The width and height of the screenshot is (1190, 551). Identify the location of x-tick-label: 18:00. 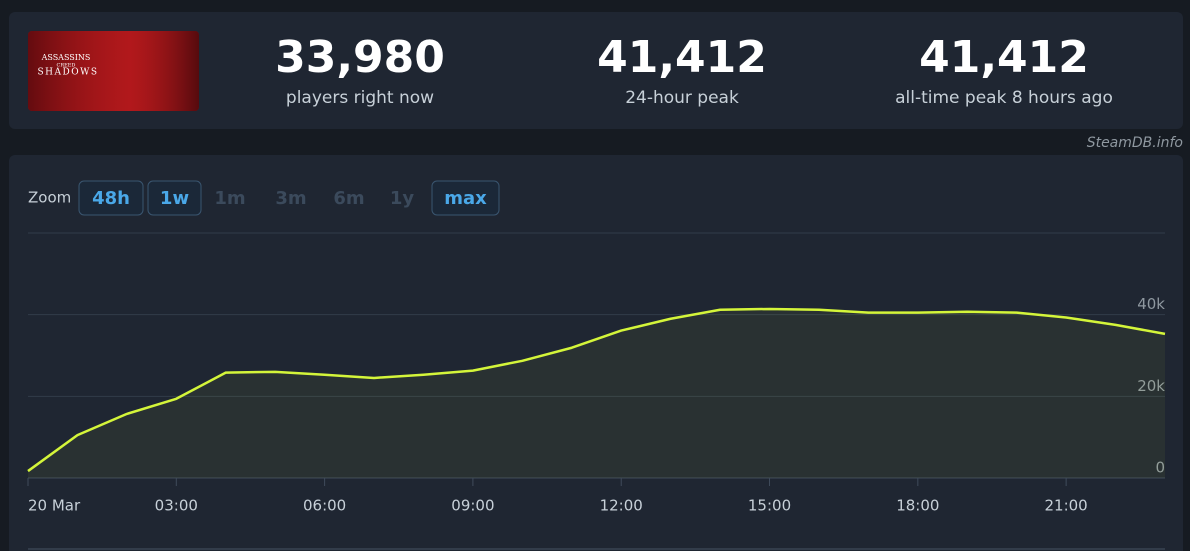
(917, 506).